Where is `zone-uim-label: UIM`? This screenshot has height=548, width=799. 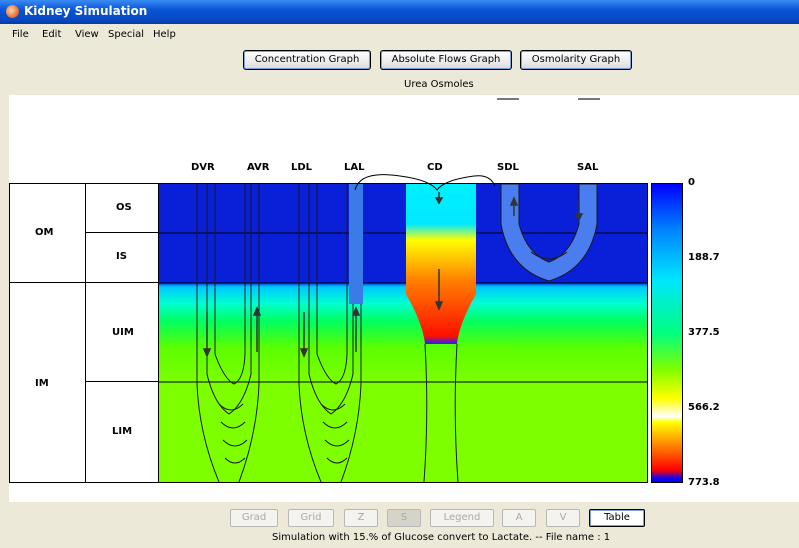 zone-uim-label: UIM is located at coordinates (123, 332).